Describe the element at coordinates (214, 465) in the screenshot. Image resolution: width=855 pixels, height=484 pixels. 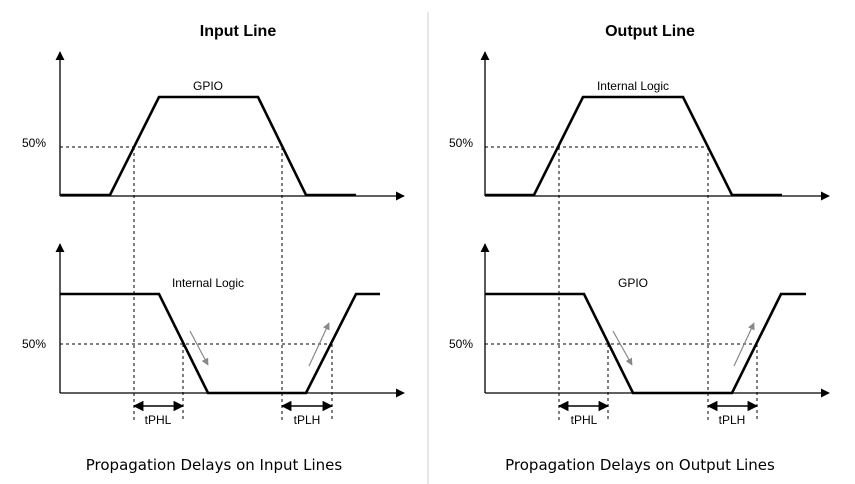
I see `panel-caption: Propagation Delays on Input Lines` at that location.